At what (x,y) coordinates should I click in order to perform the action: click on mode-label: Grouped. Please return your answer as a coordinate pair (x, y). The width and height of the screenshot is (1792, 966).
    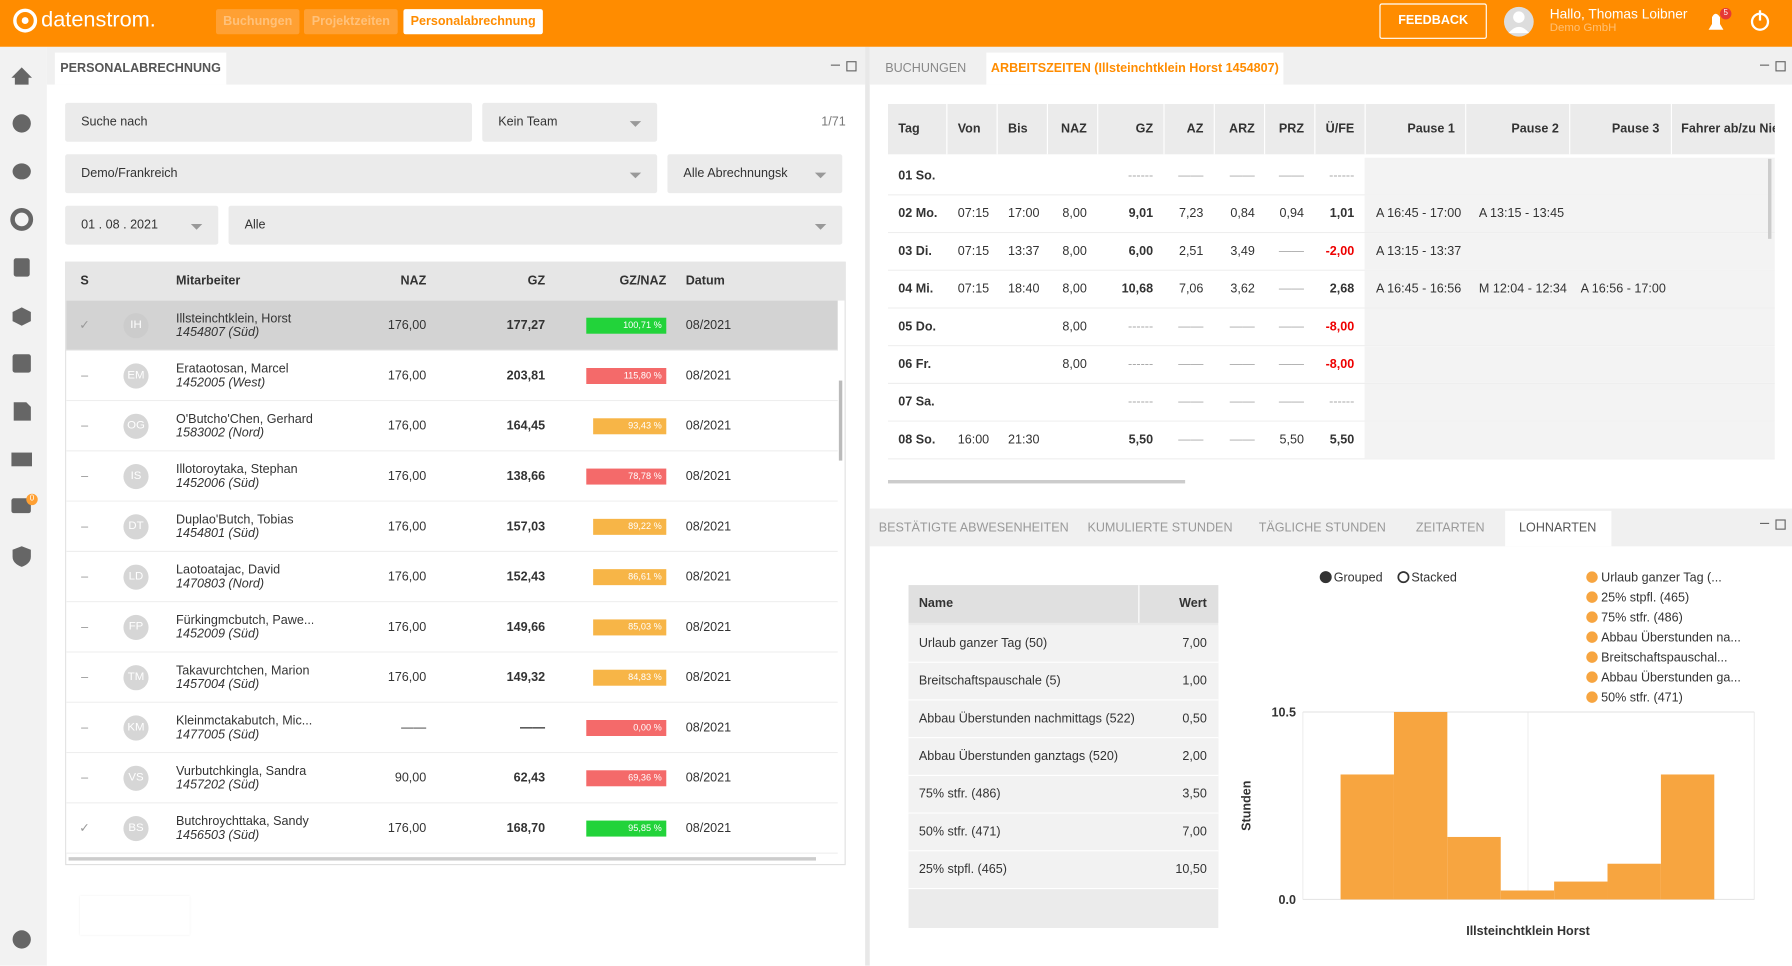
    Looking at the image, I should click on (1358, 578).